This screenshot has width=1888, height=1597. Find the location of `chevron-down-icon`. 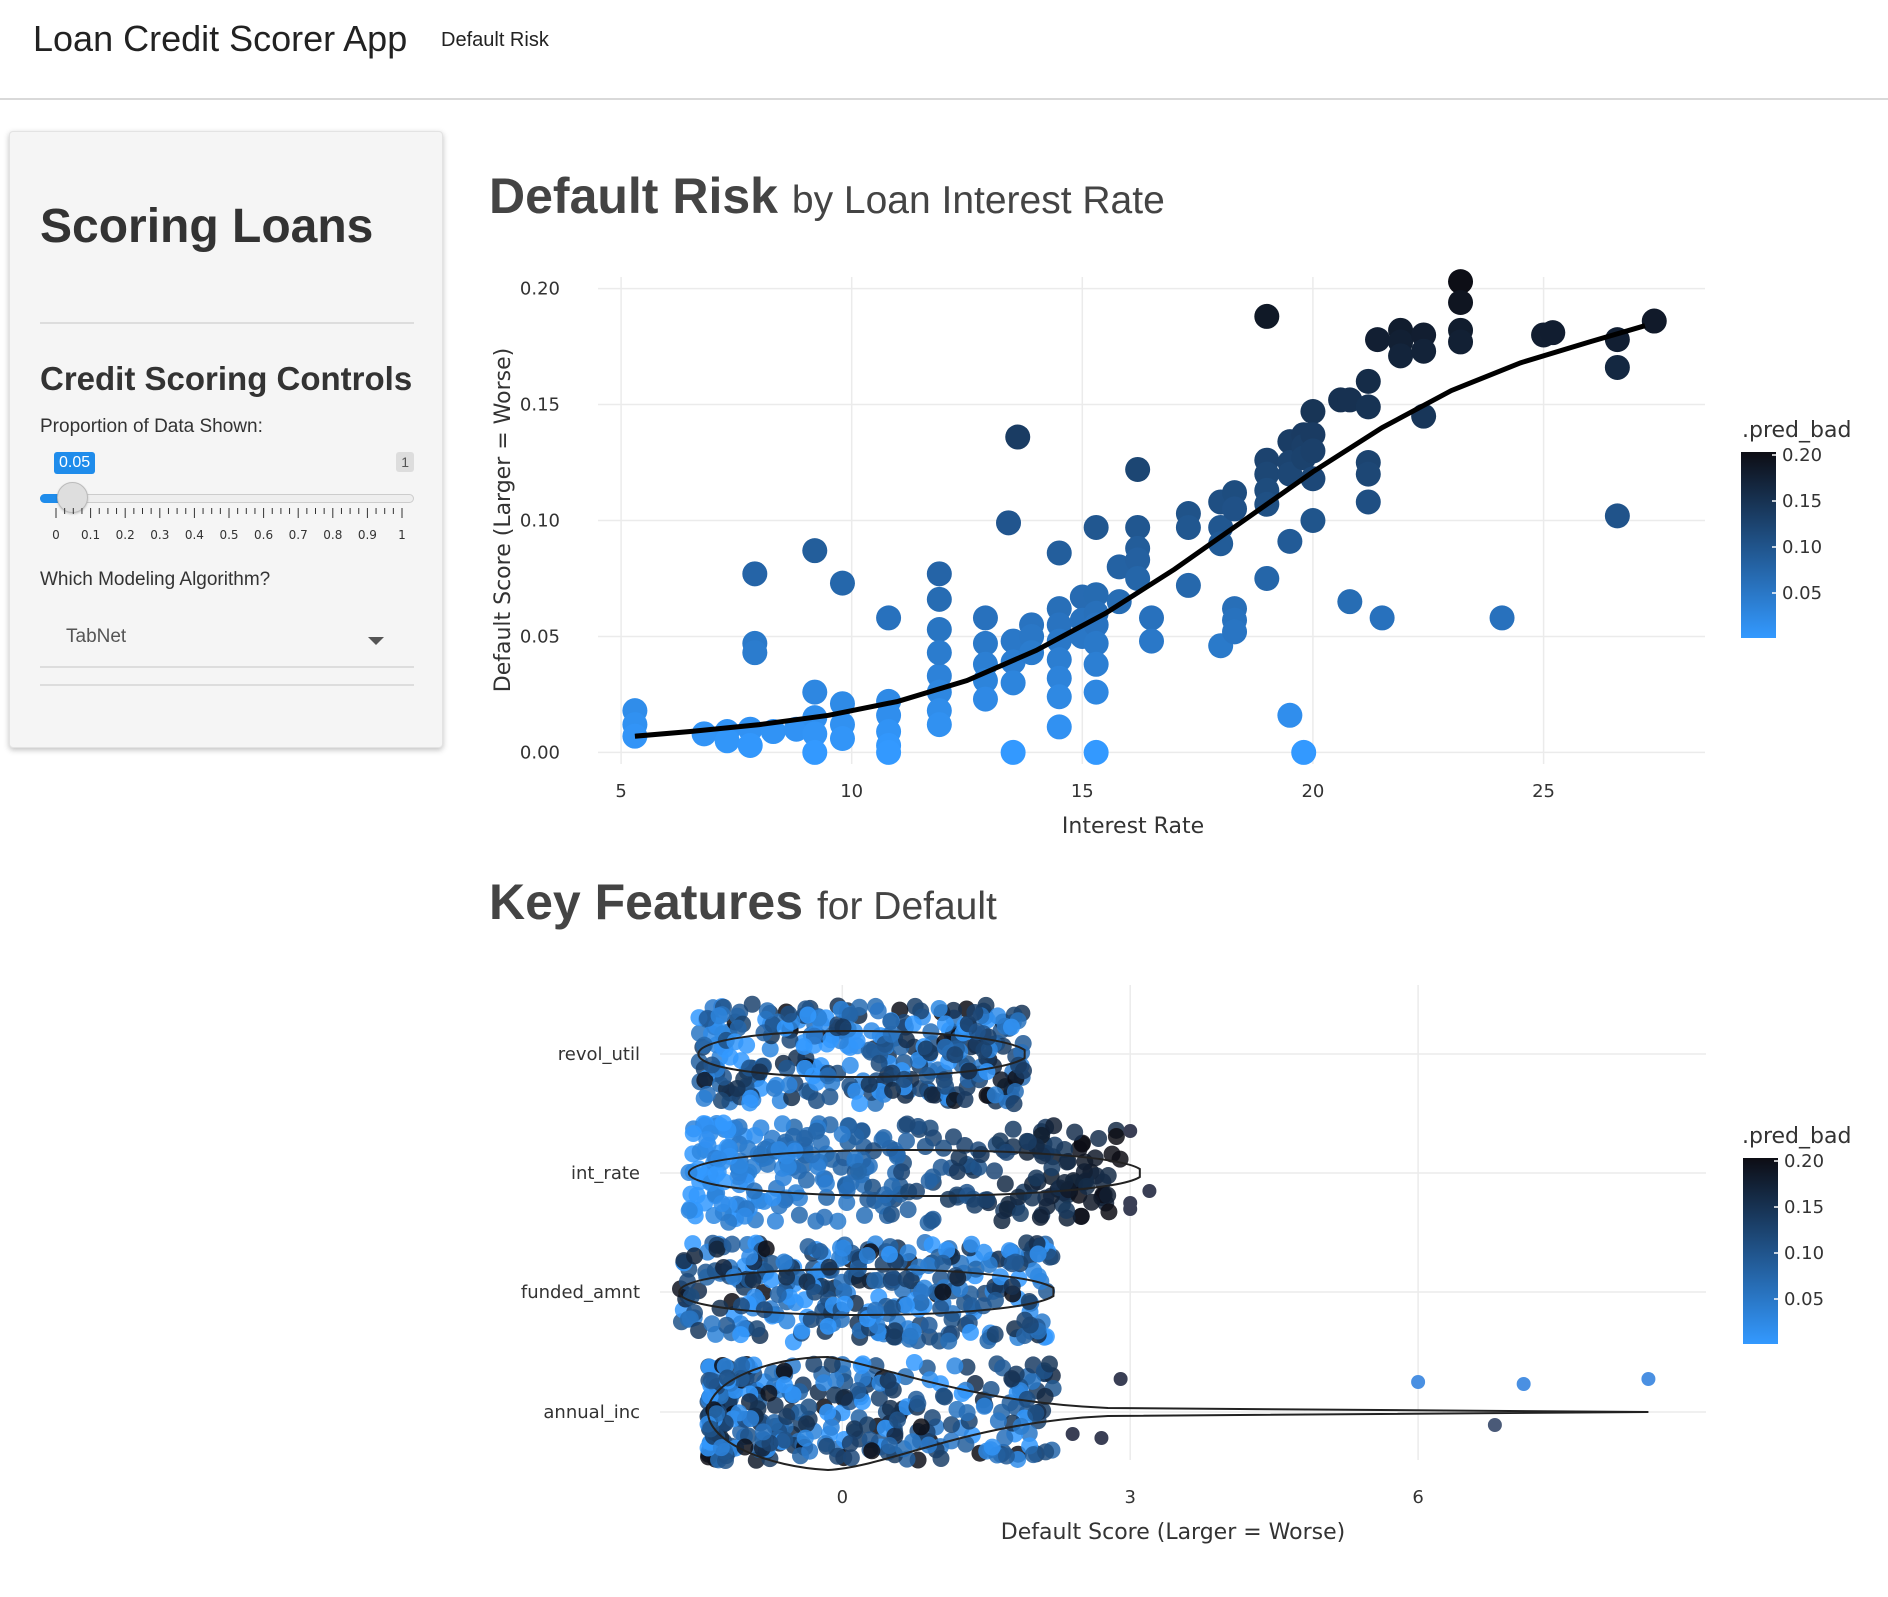

chevron-down-icon is located at coordinates (376, 641).